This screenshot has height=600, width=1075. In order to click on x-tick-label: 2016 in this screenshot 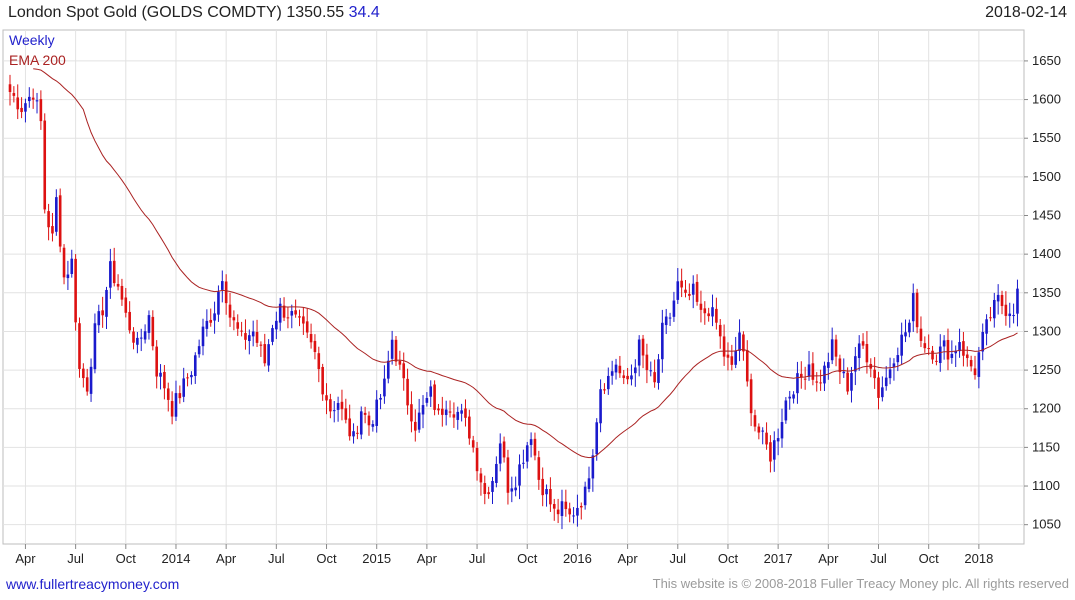, I will do `click(577, 558)`.